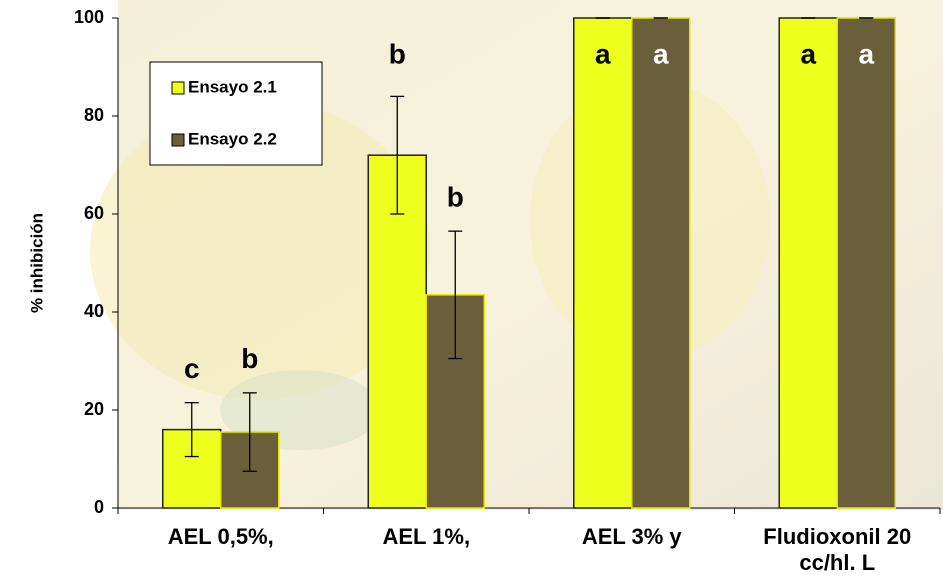 The image size is (943, 586). I want to click on x-tick-label: AEL 0,5%,, so click(220, 536).